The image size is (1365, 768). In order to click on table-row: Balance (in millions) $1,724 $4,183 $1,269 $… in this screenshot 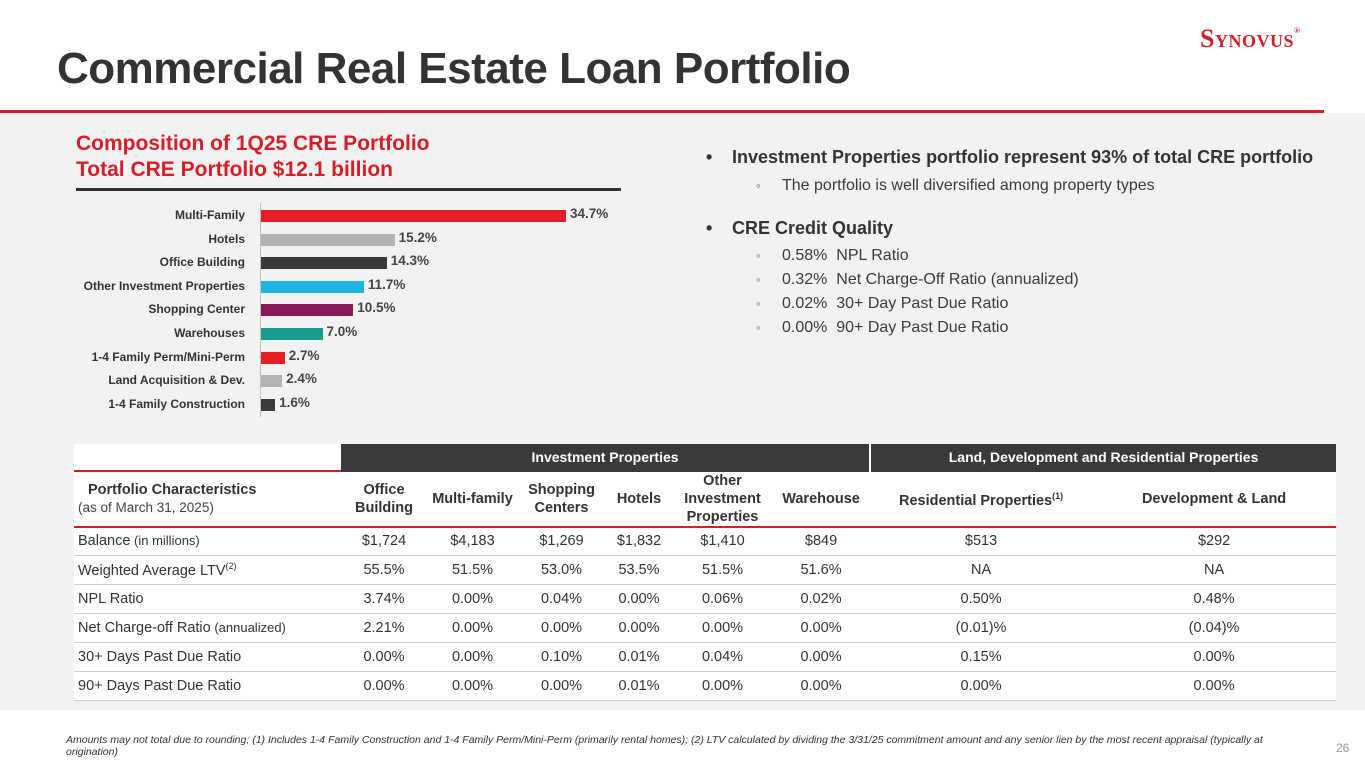, I will do `click(705, 541)`.